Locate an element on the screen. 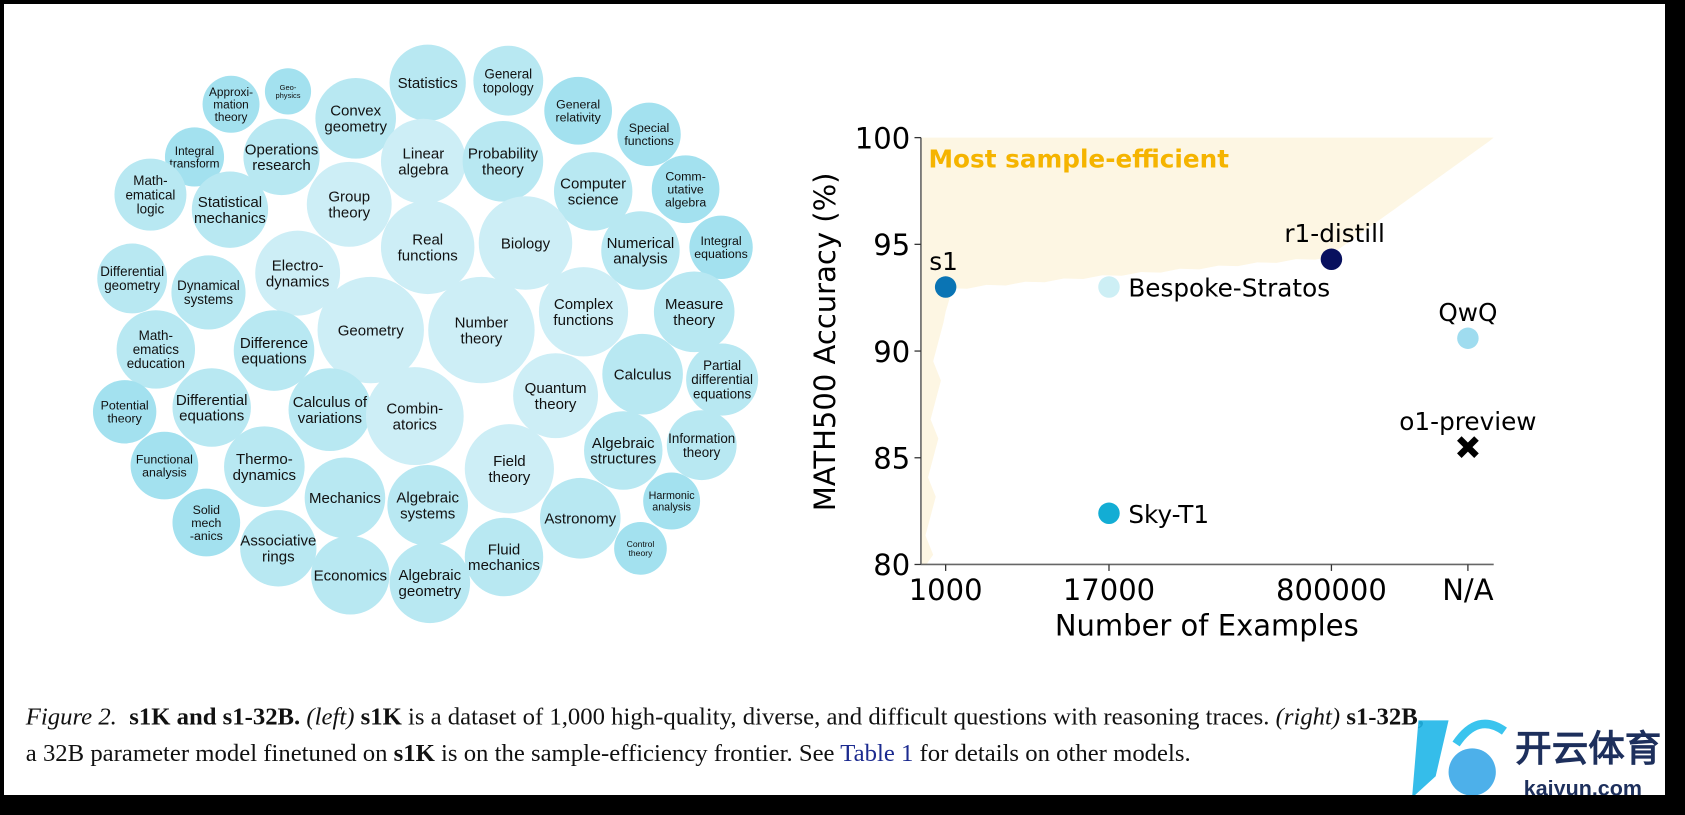 Image resolution: width=1685 pixels, height=815 pixels. bubble-label: Comm- is located at coordinates (685, 177).